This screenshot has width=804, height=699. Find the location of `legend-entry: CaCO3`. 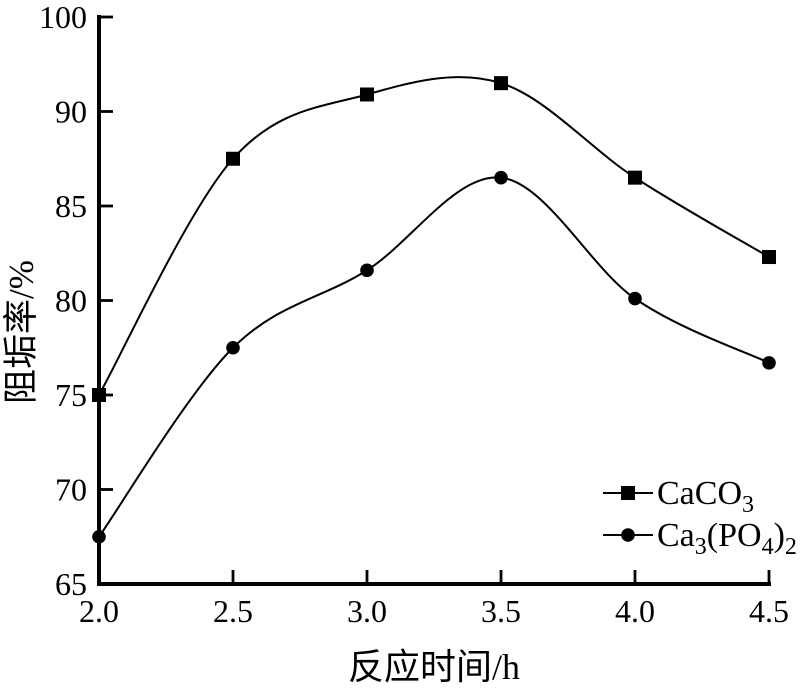

legend-entry: CaCO3 is located at coordinates (678, 496).